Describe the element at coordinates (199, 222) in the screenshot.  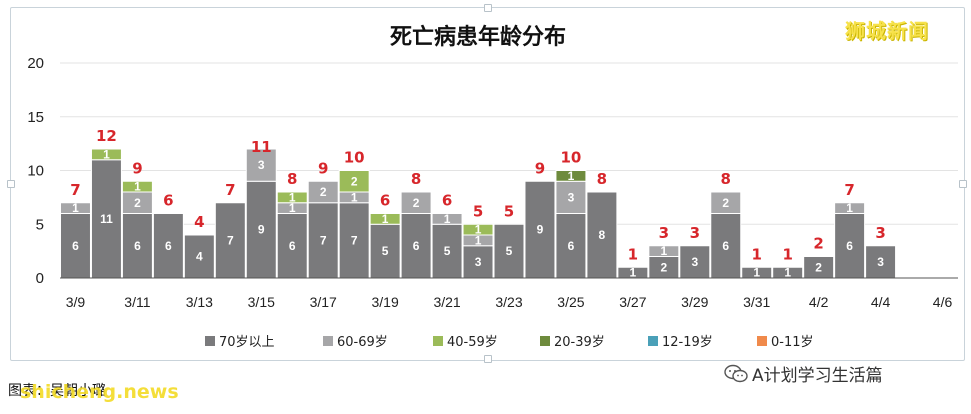
I see `total-value-label: 4` at that location.